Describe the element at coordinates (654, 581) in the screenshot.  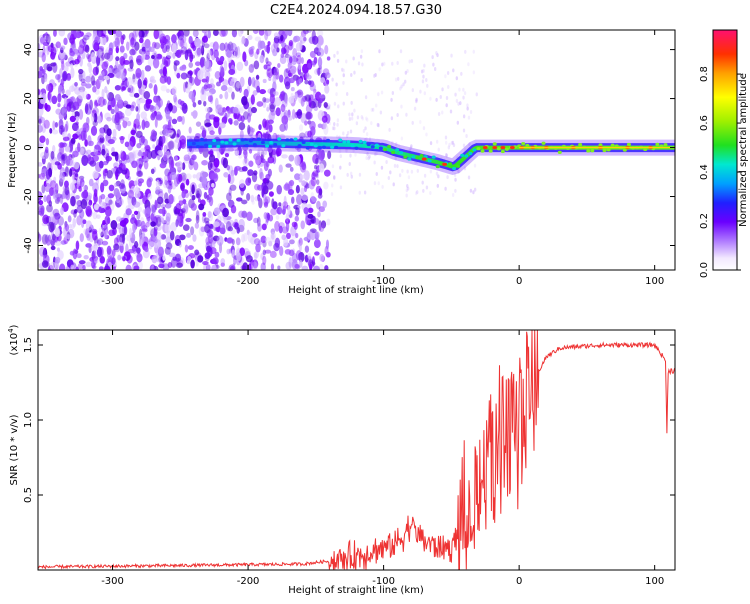
I see `x-tick-label: 100` at that location.